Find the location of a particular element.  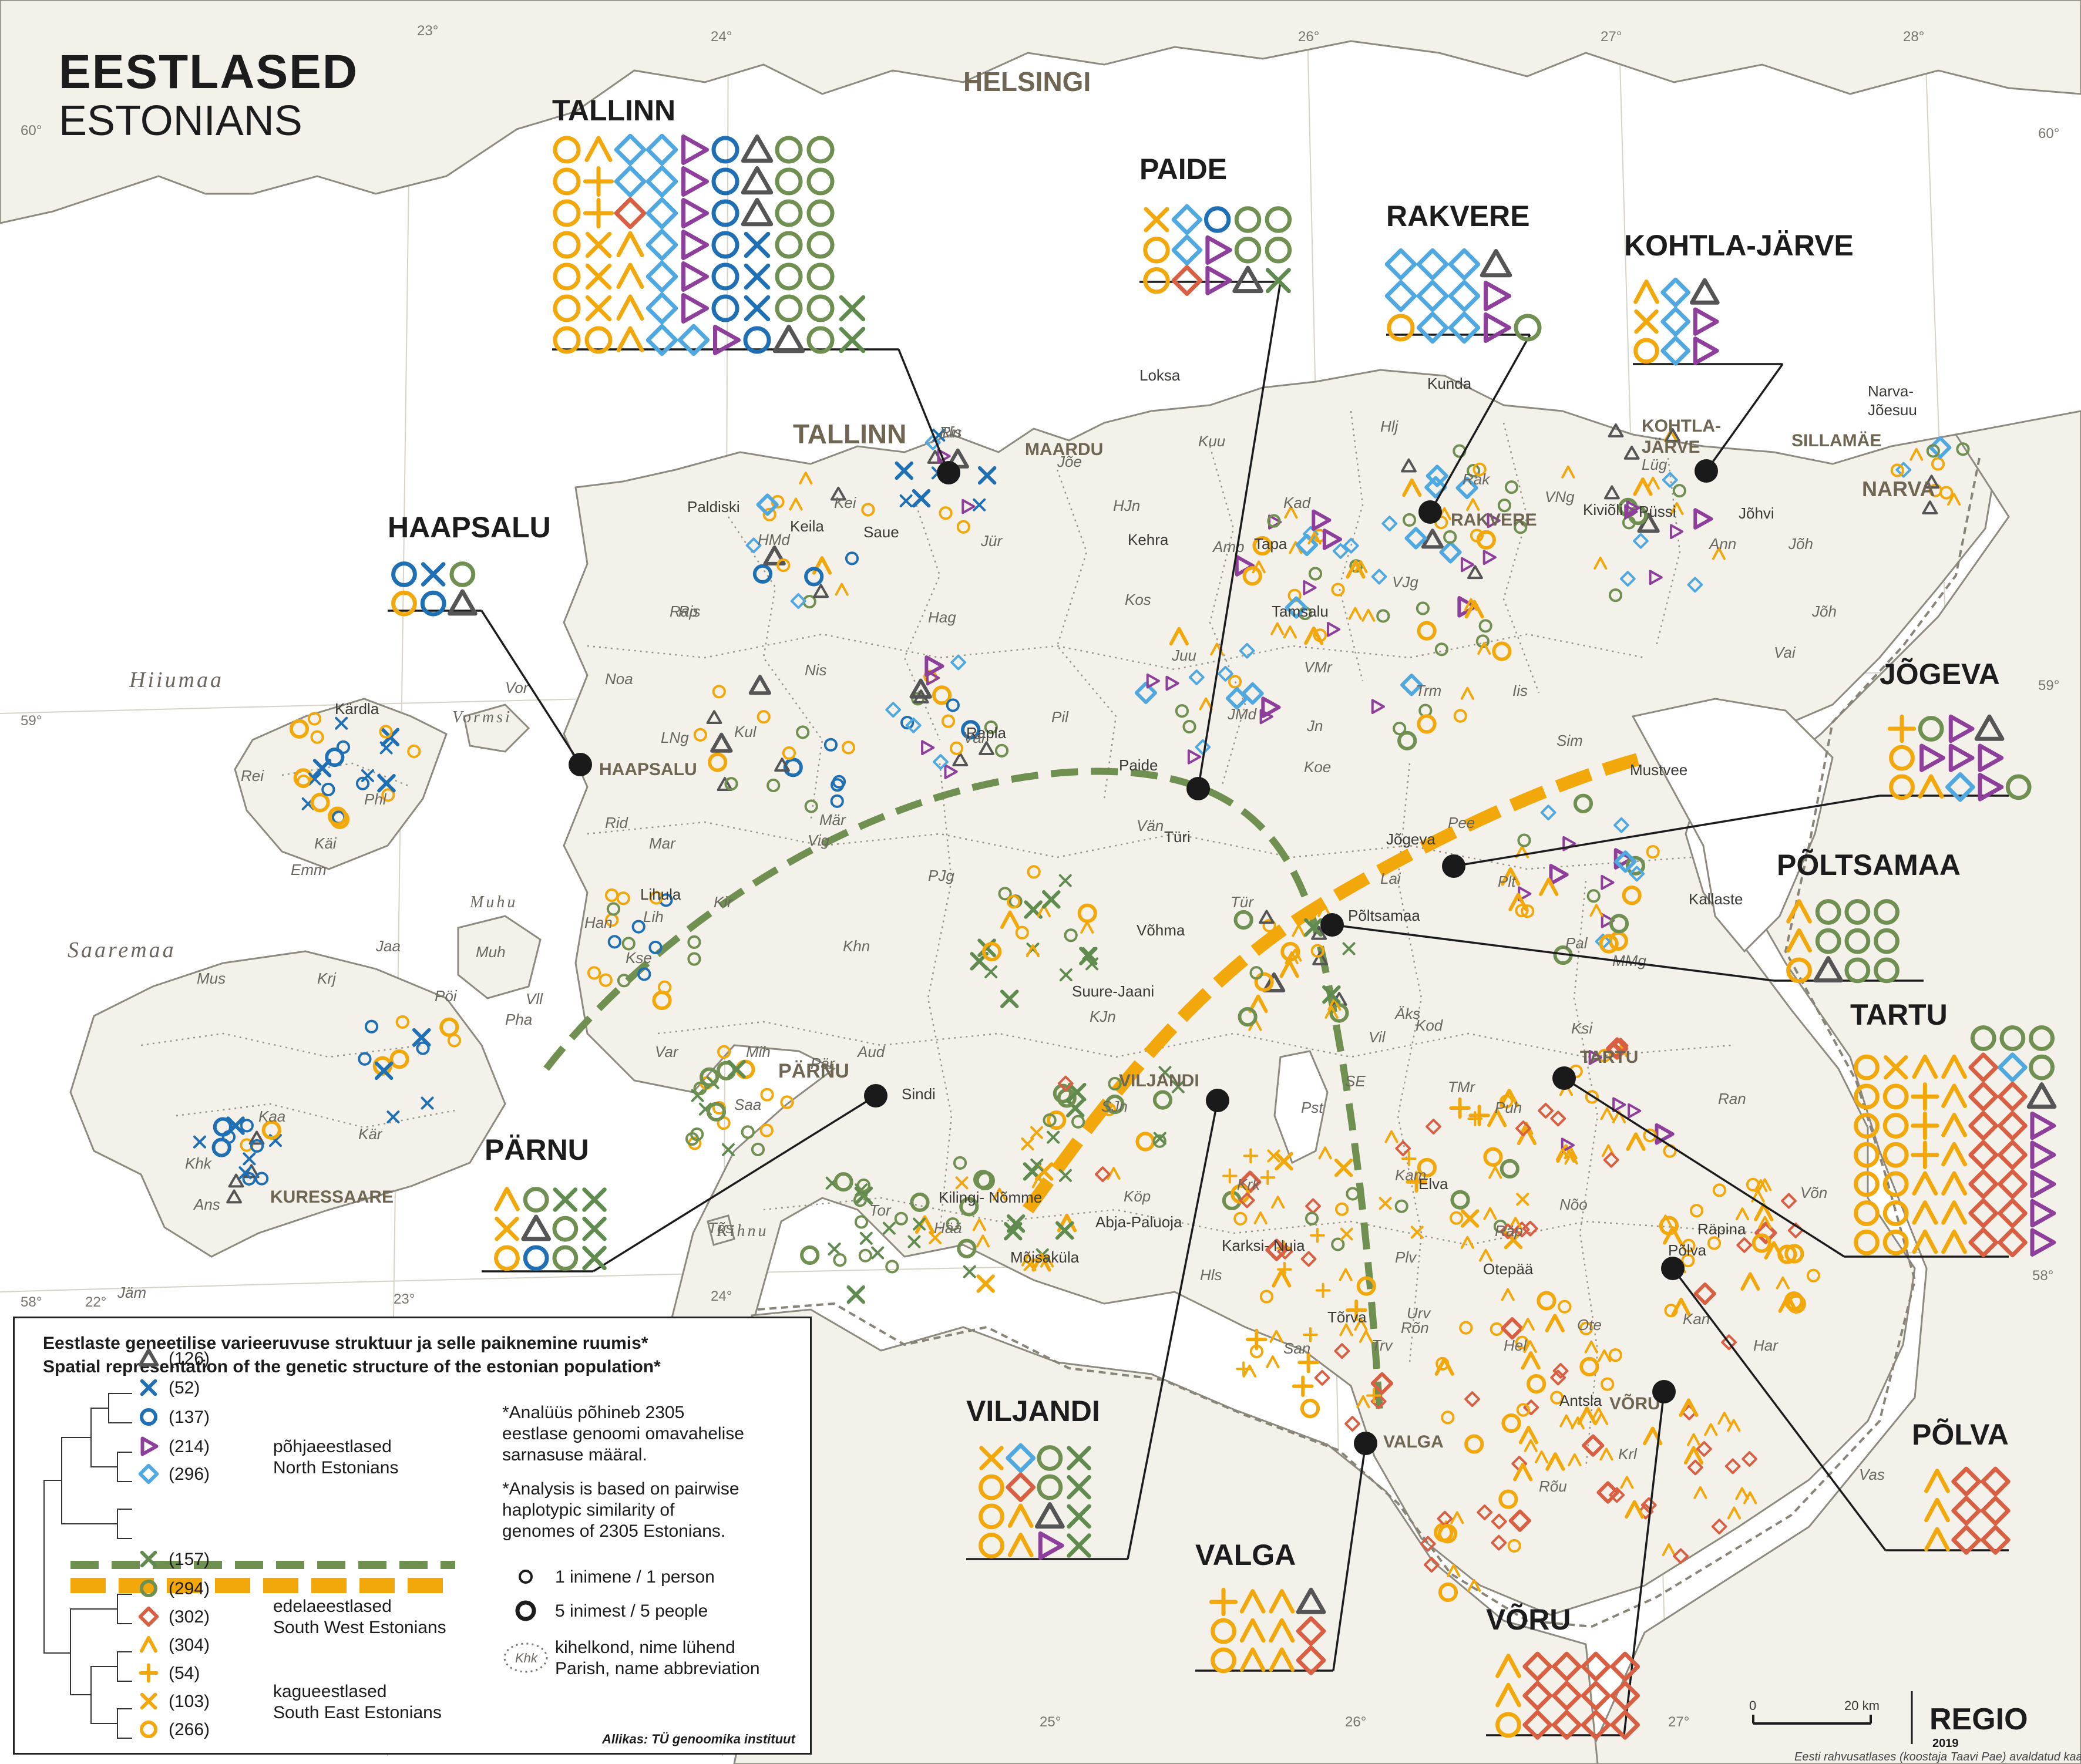

symbol-cross-orange-icon is located at coordinates (1346, 1234).